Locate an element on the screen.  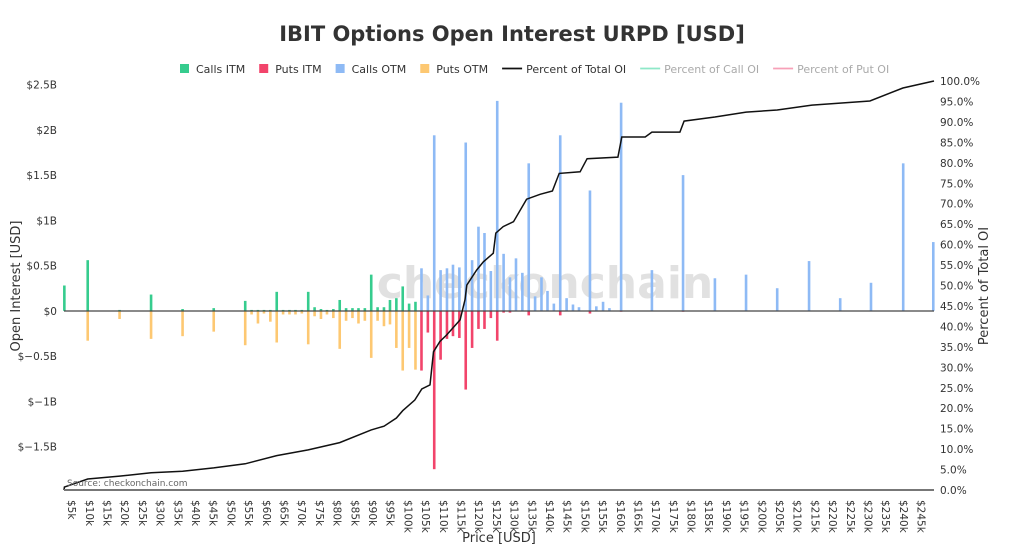
legend-item-calls-otm: Calls OTM is located at coordinates (371, 69).